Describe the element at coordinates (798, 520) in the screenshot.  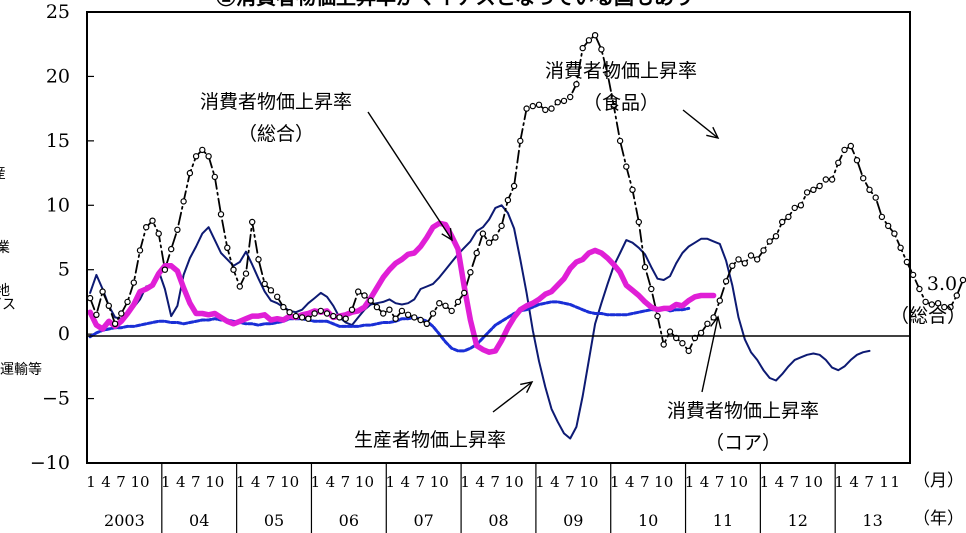
I see `year-label: 12` at that location.